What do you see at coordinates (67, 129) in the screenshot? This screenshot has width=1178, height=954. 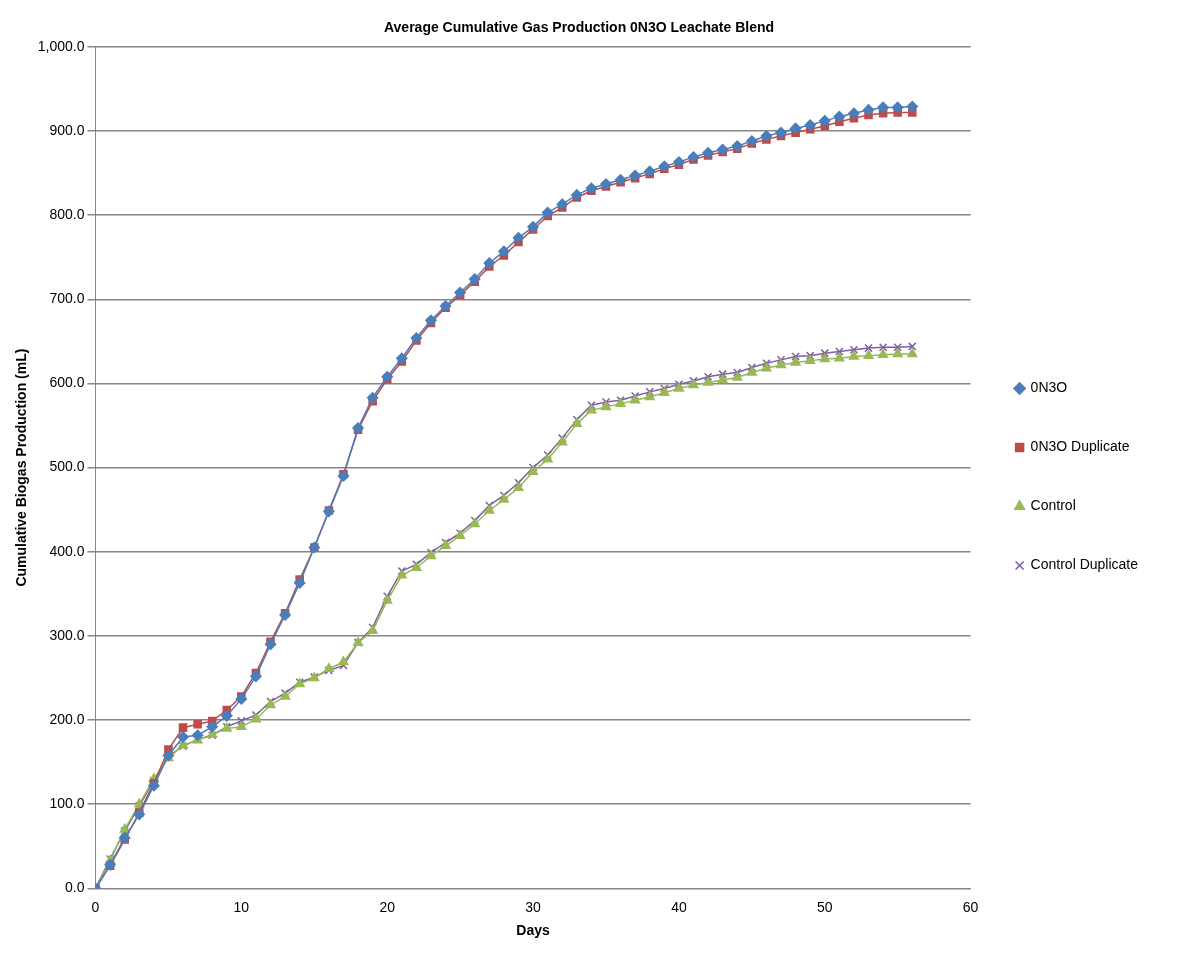 I see `y-tick-label: 900.0` at bounding box center [67, 129].